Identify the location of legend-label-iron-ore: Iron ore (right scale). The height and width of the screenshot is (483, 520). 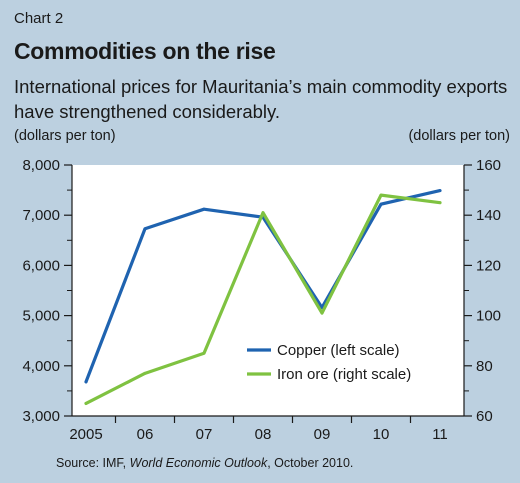
(344, 374).